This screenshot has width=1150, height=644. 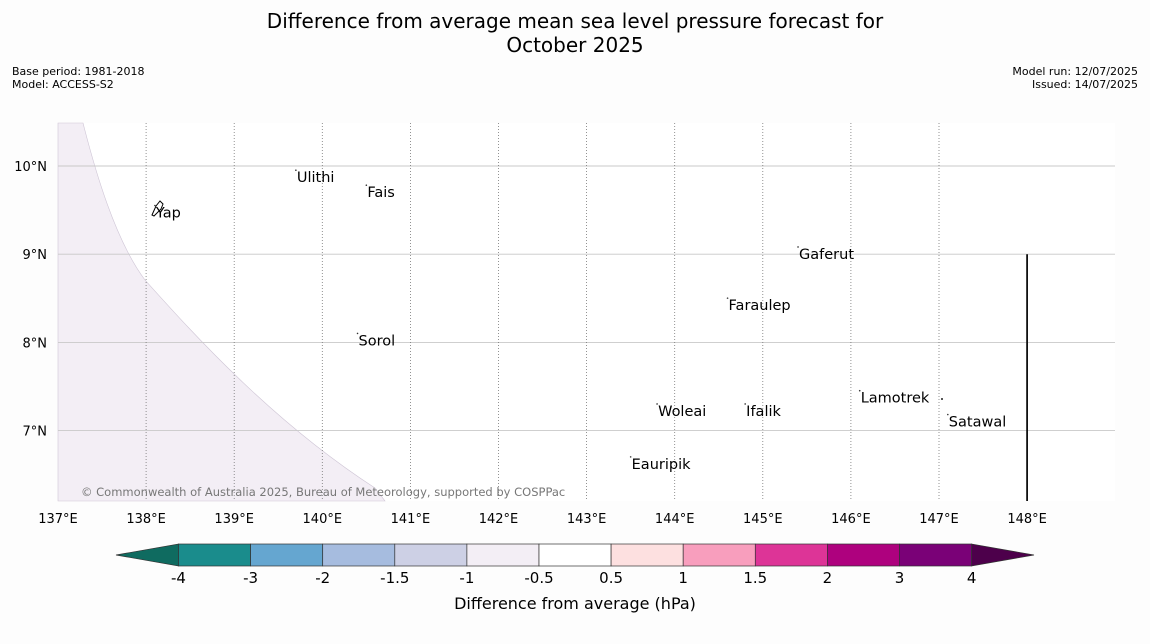 I want to click on place-label: Ifalik, so click(x=763, y=412).